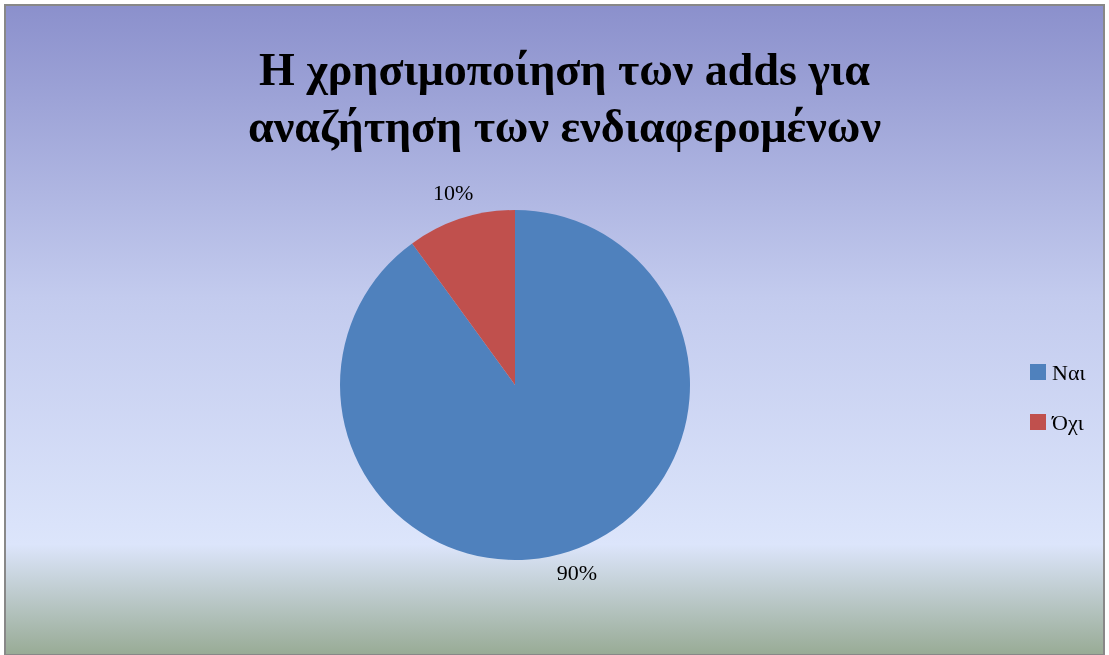 This screenshot has width=1109, height=655. What do you see at coordinates (564, 98) in the screenshot?
I see `chart-title: Η χρησιμοποίηση των adds για αναζήτηση των ενδιαφερομένων` at bounding box center [564, 98].